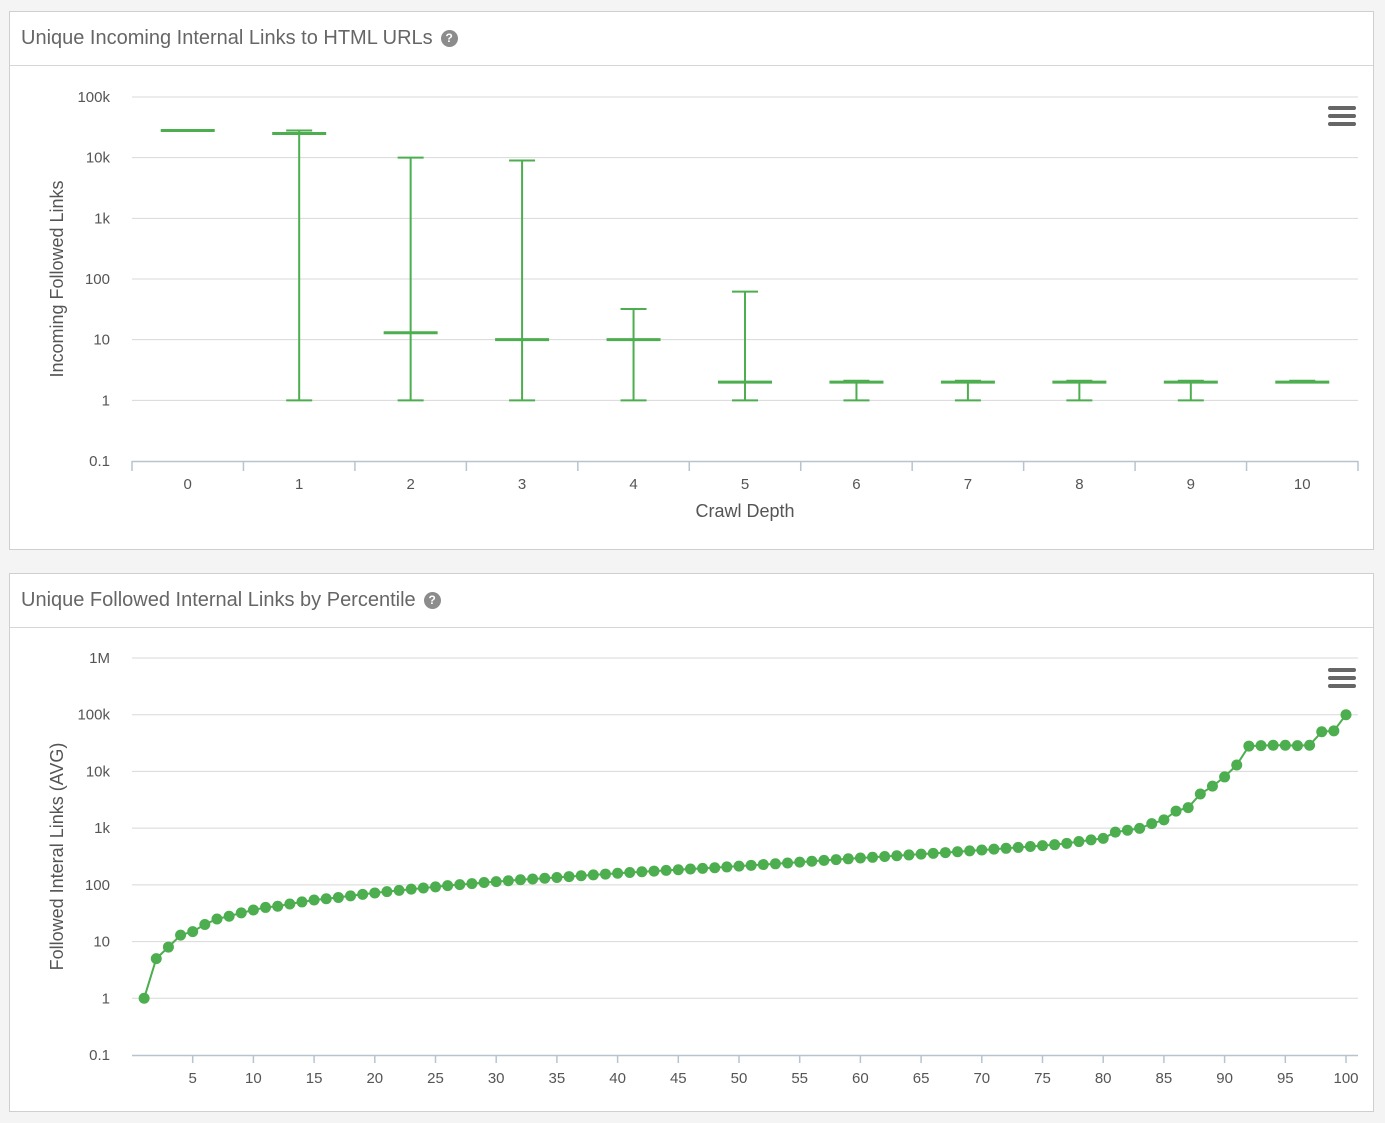 The image size is (1385, 1123). Describe the element at coordinates (374, 1078) in the screenshot. I see `x-tick-label: 20` at that location.